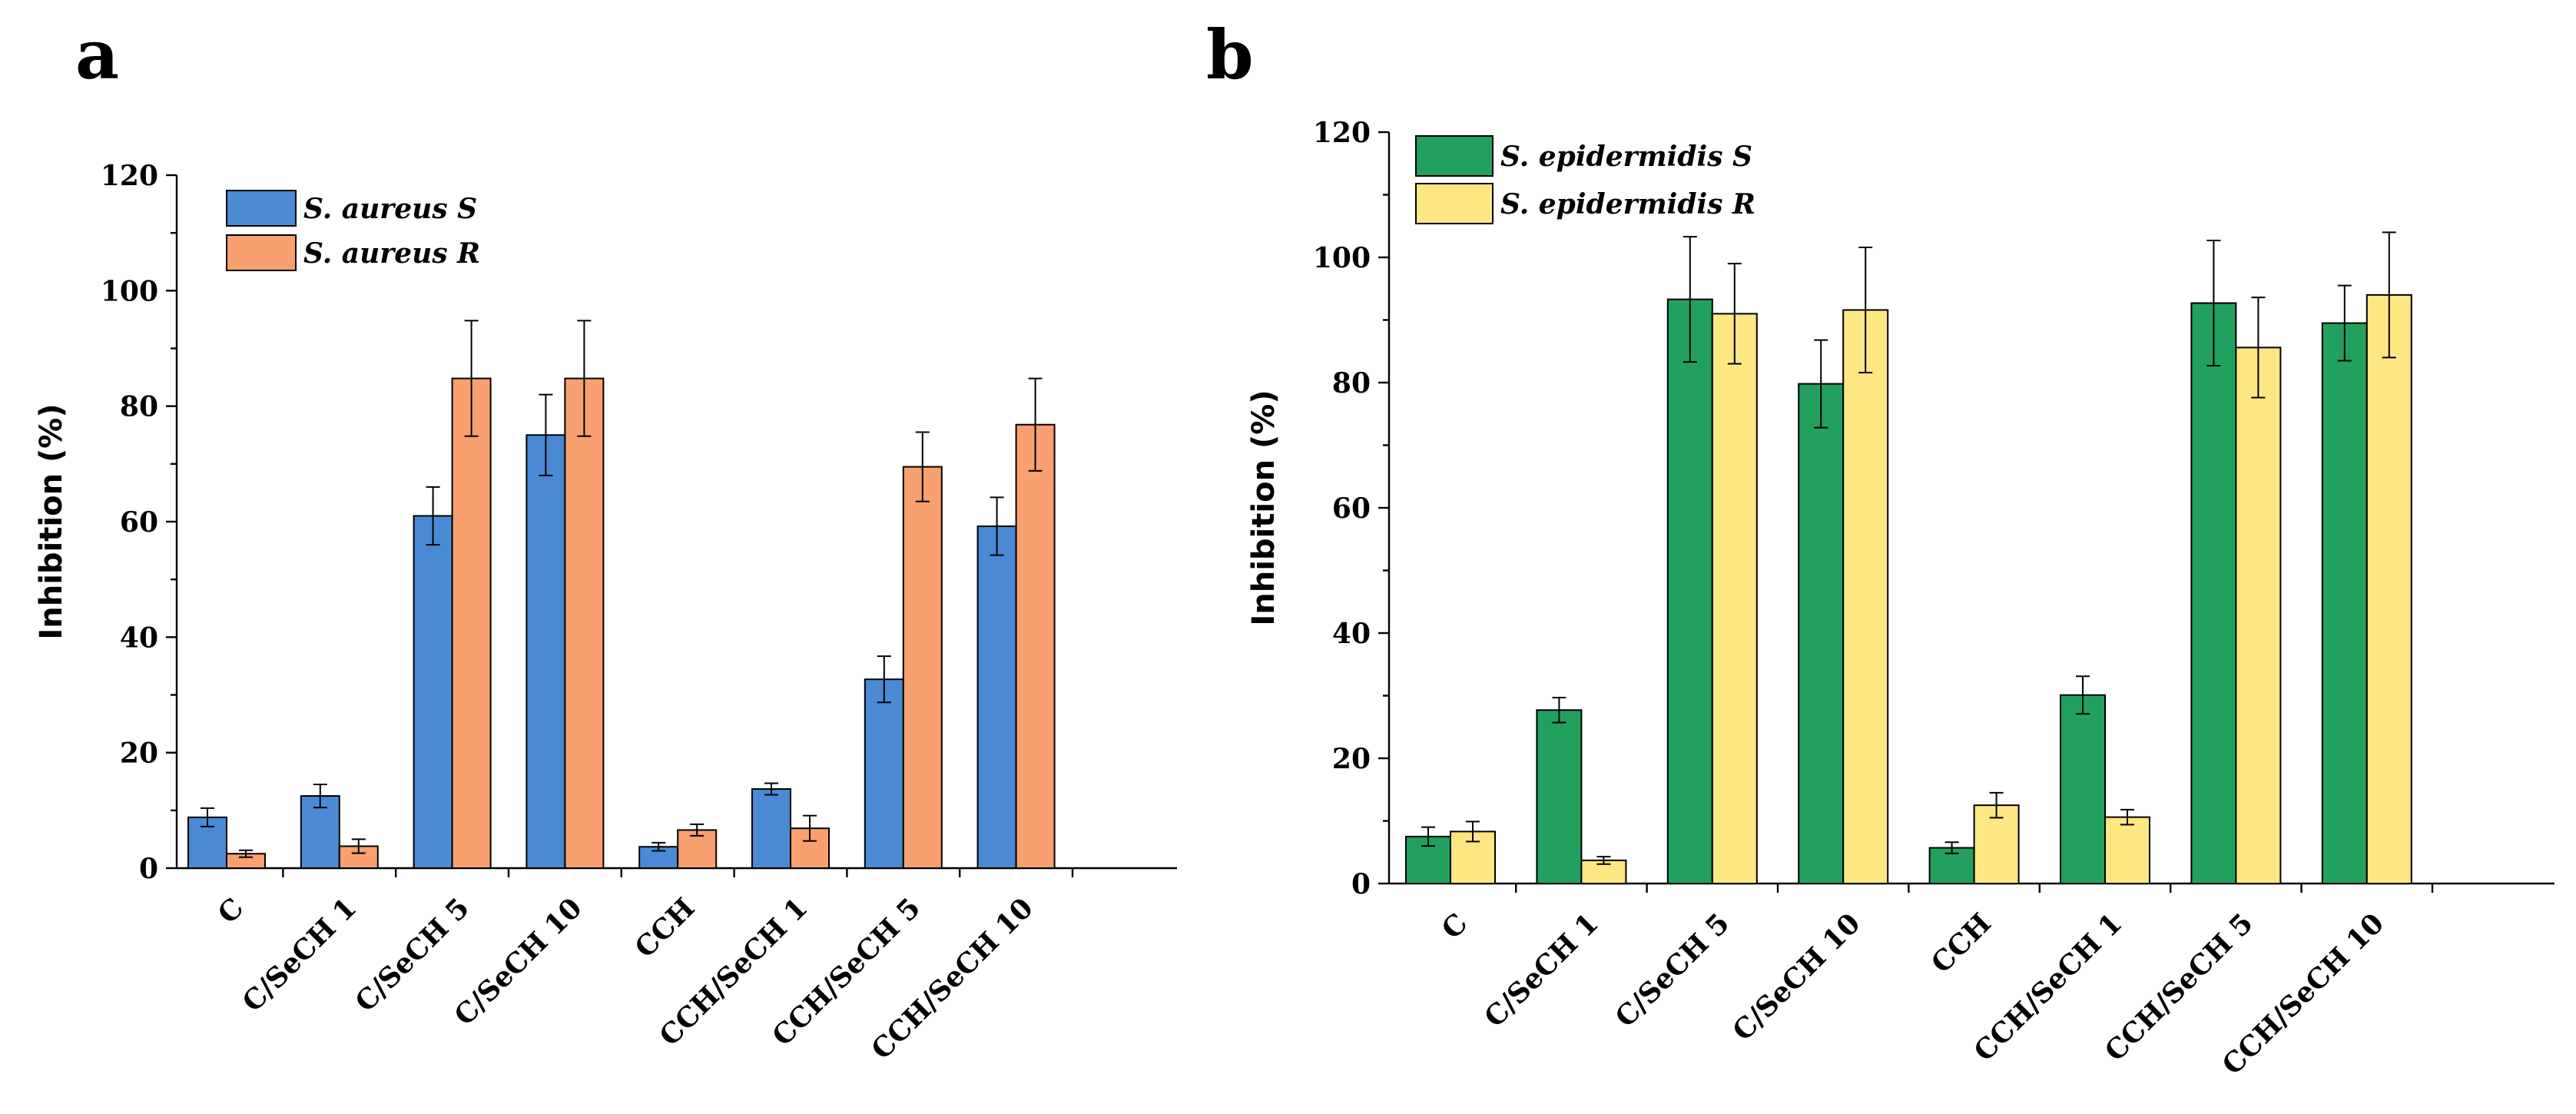  Describe the element at coordinates (1626, 157) in the screenshot. I see `legend-label: S. epidermidis S` at that location.